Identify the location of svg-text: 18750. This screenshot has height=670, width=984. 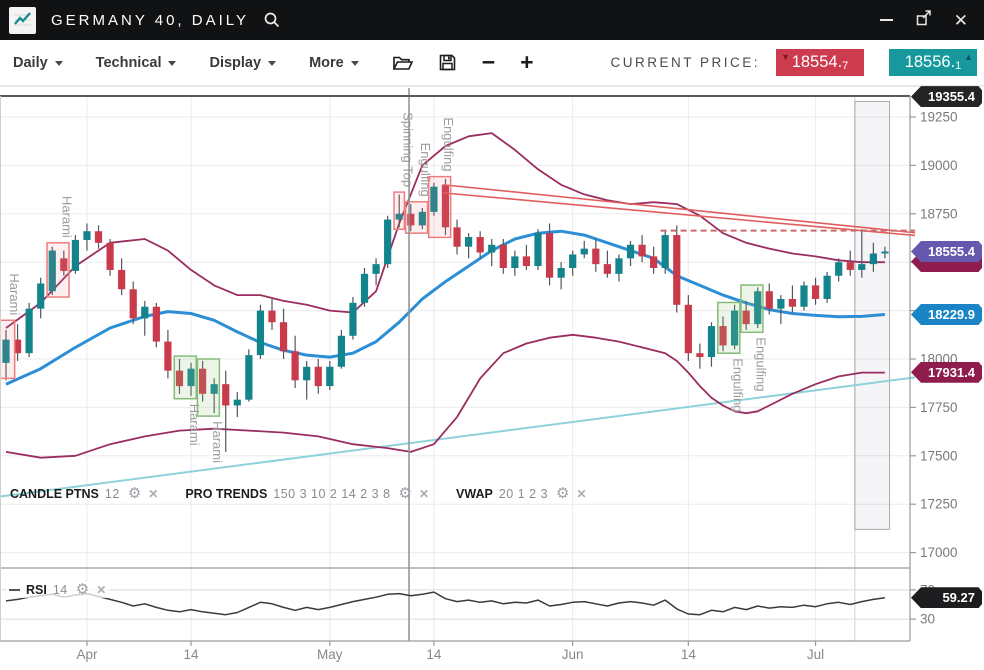
(939, 213).